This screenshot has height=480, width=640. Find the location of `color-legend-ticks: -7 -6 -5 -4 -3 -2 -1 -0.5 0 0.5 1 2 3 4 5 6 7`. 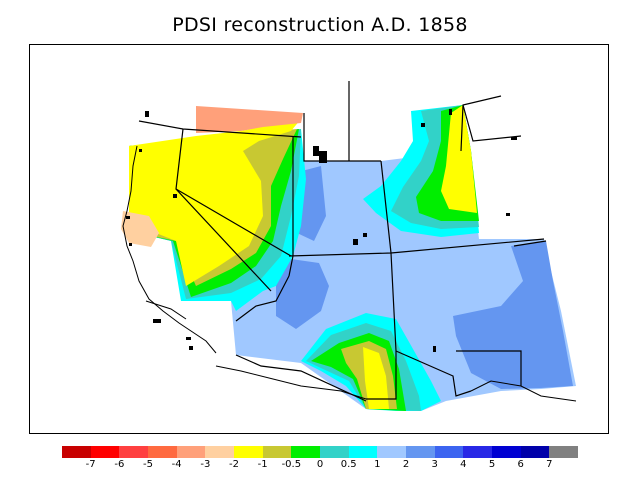

color-legend-ticks: -7 -6 -5 -4 -3 -2 -1 -0.5 0 0.5 1 2 3 4 5 6 7 is located at coordinates (320, 466).